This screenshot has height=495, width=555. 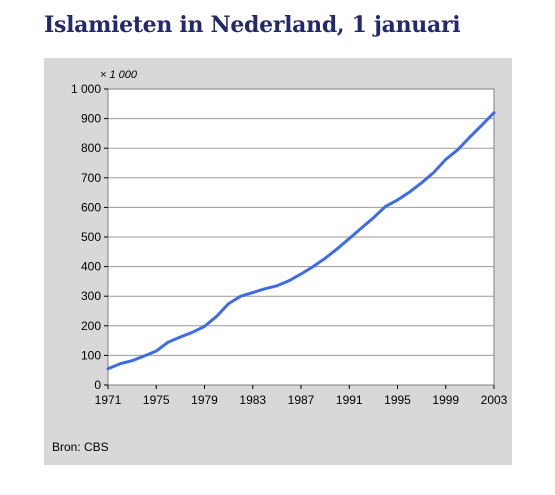 What do you see at coordinates (91, 296) in the screenshot?
I see `y-tick-label: 300` at bounding box center [91, 296].